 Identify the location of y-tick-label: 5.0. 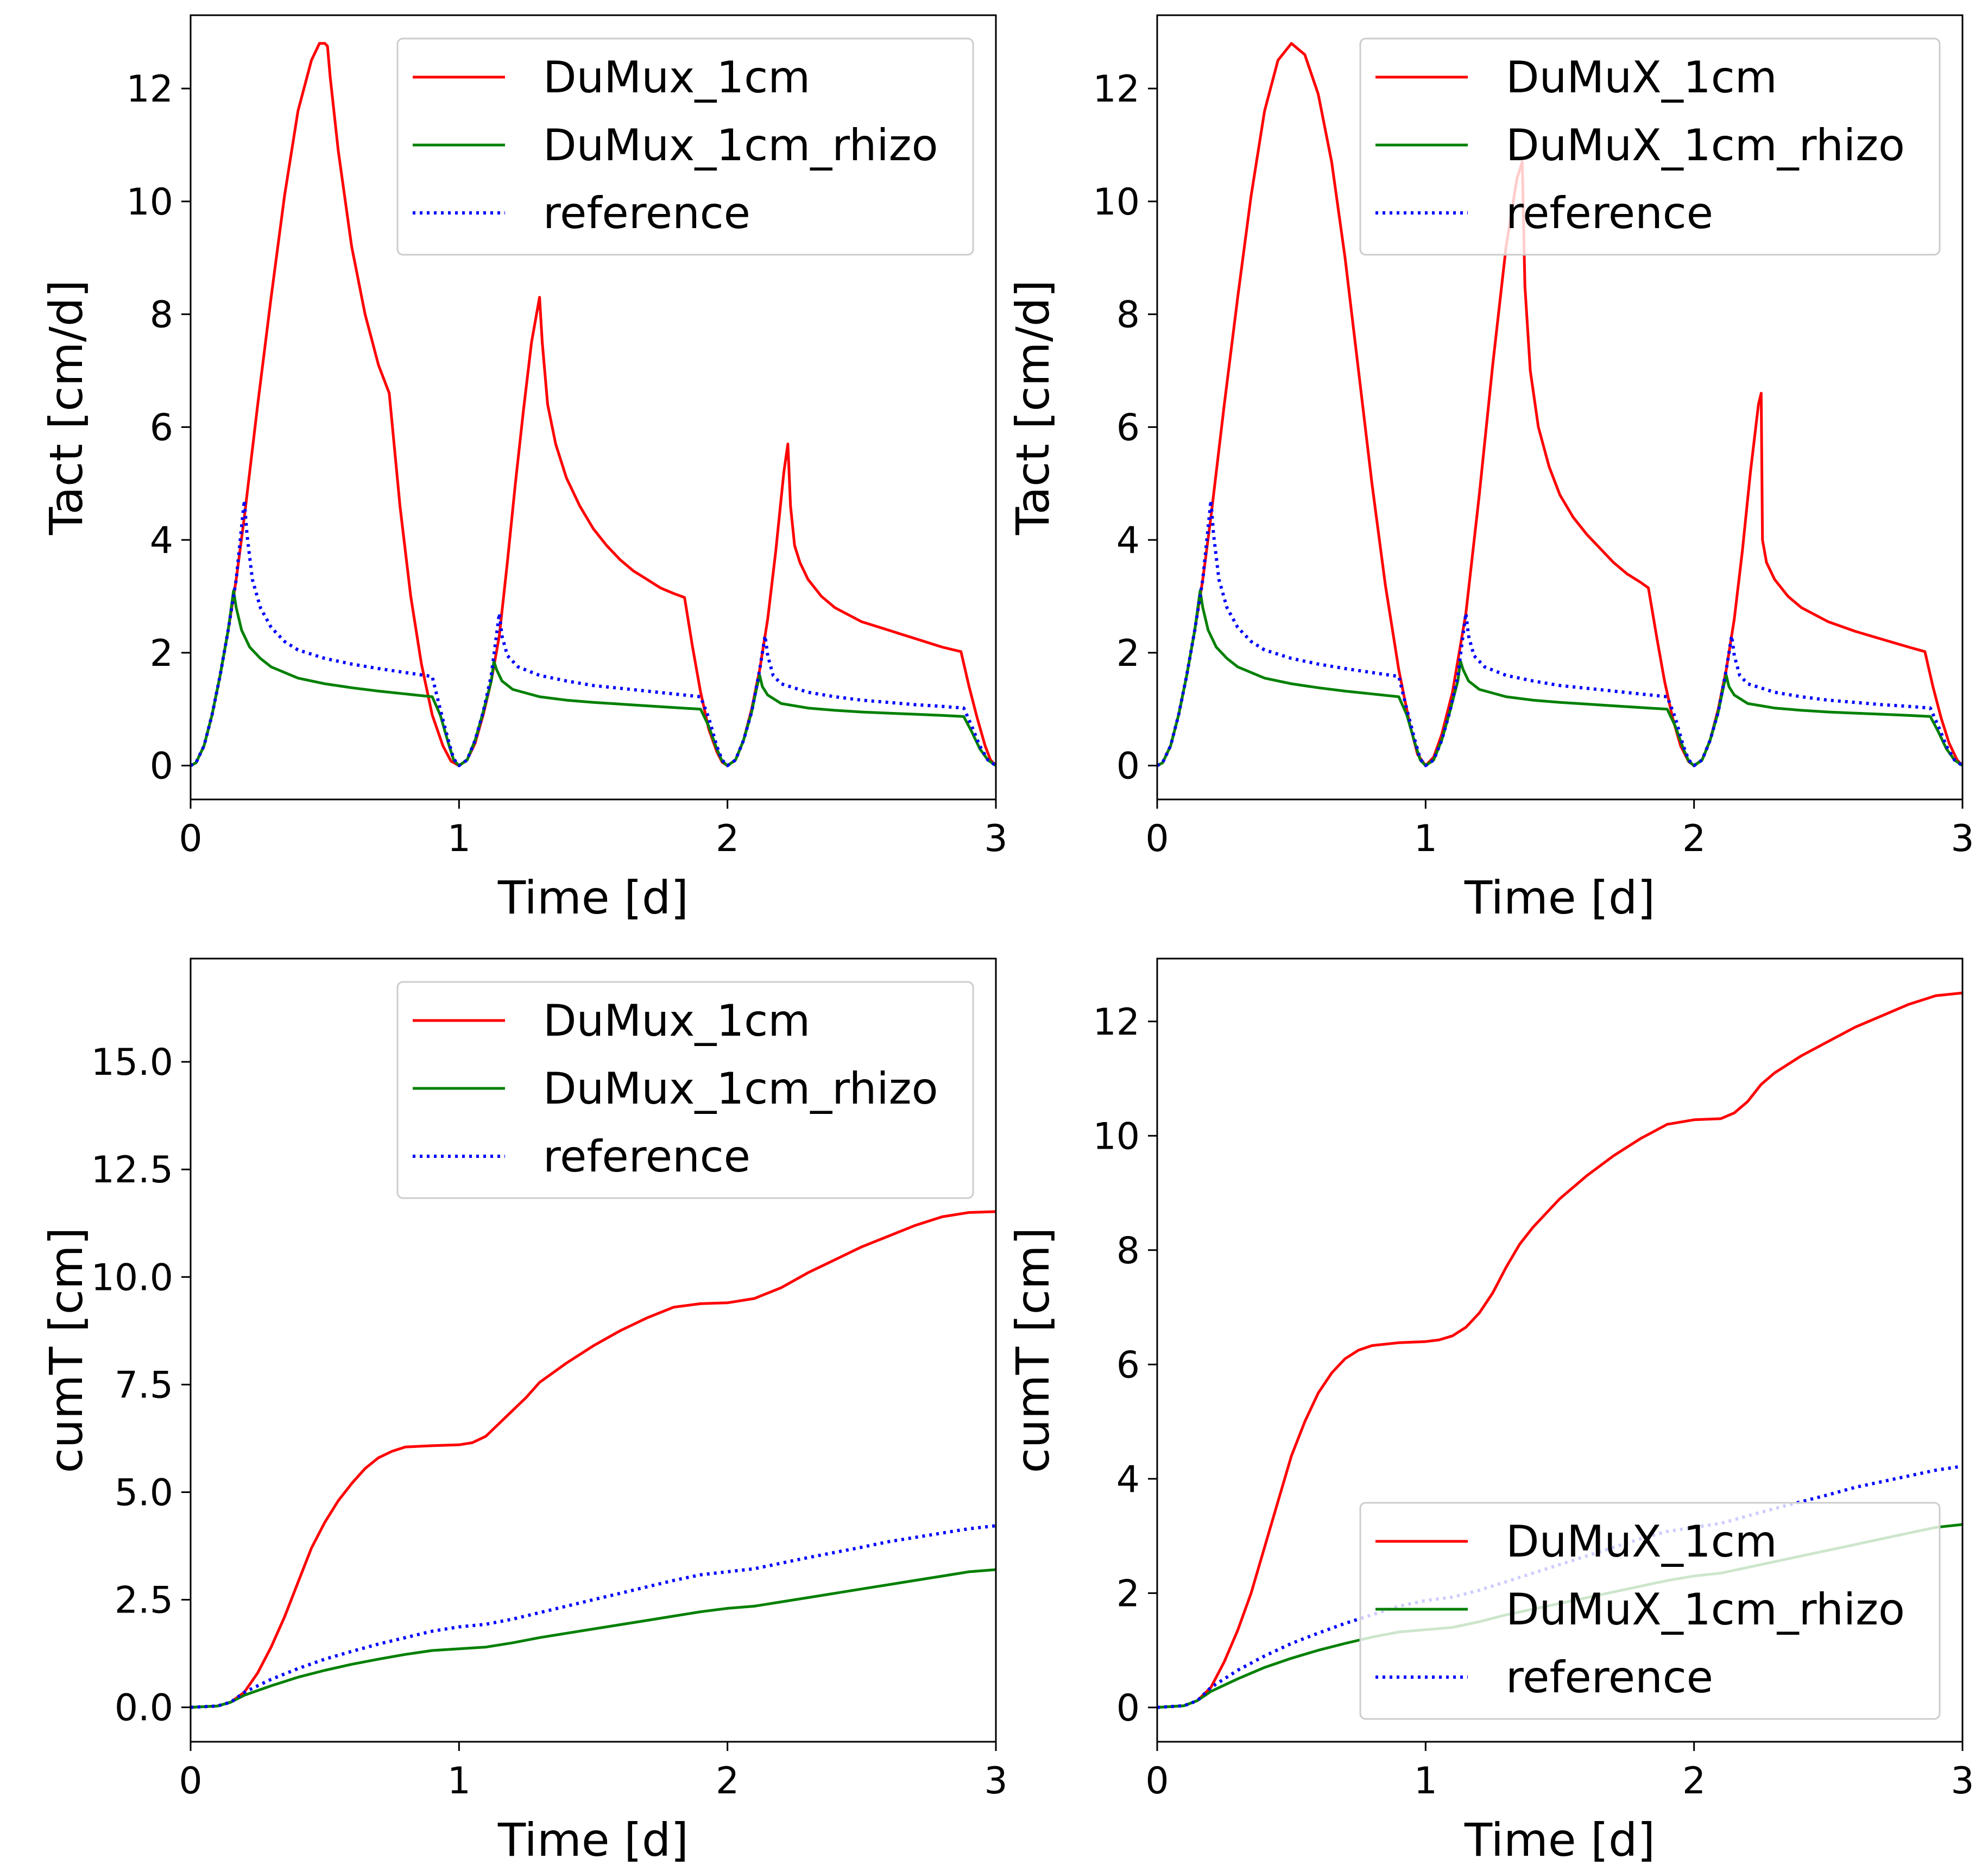
(144, 1493).